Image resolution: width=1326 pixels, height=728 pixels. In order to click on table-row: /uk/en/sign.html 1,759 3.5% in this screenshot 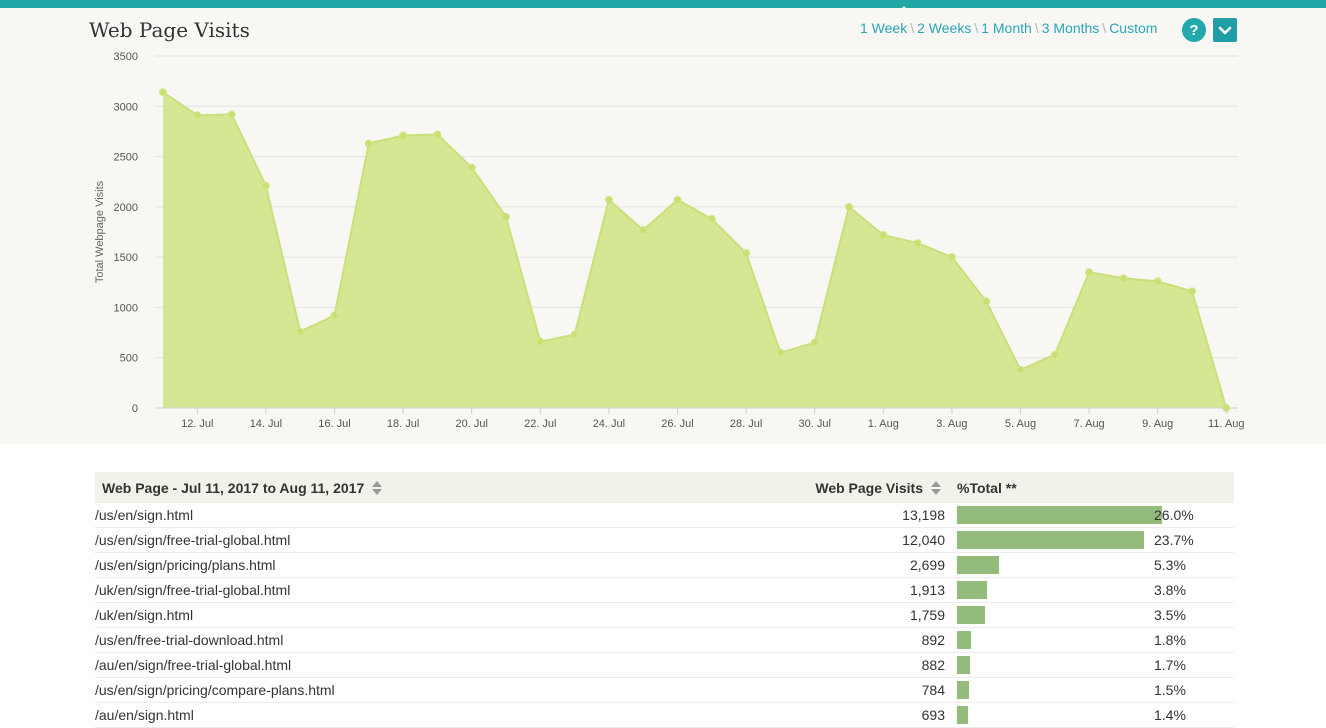, I will do `click(665, 615)`.